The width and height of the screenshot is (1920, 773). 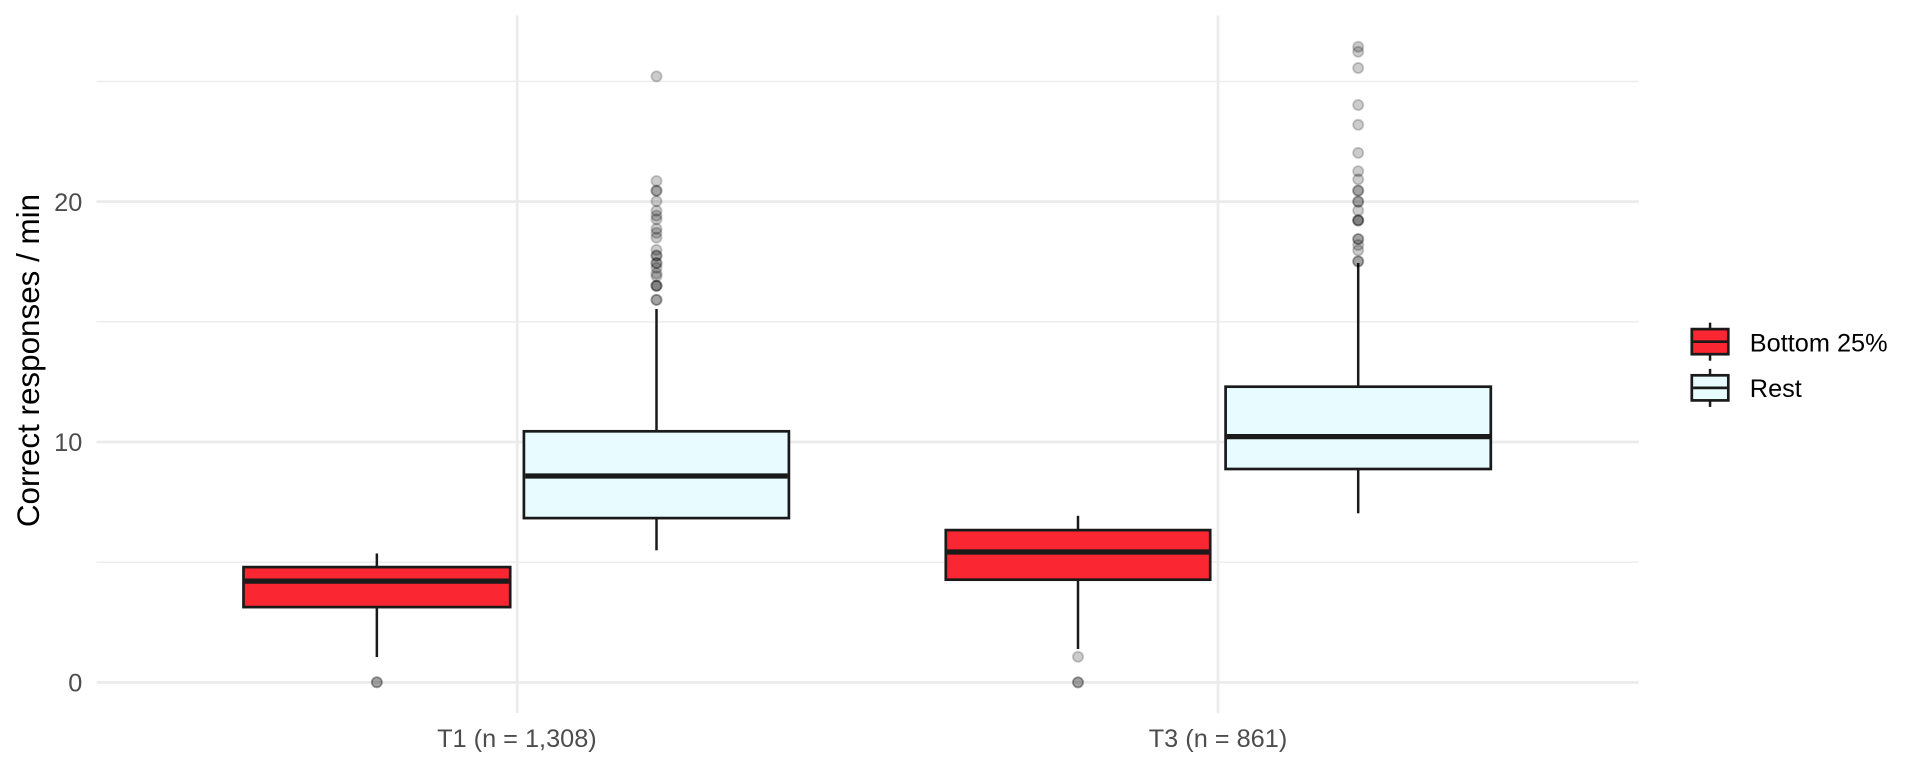 What do you see at coordinates (75, 684) in the screenshot?
I see `svg-text: 0` at bounding box center [75, 684].